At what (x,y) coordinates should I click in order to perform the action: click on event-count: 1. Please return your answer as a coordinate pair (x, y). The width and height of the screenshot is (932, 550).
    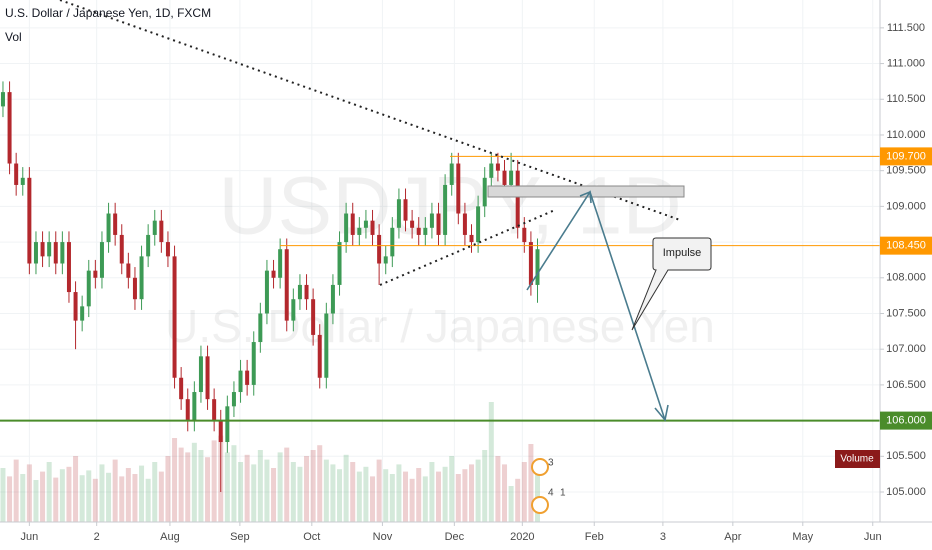
    Looking at the image, I should click on (563, 493).